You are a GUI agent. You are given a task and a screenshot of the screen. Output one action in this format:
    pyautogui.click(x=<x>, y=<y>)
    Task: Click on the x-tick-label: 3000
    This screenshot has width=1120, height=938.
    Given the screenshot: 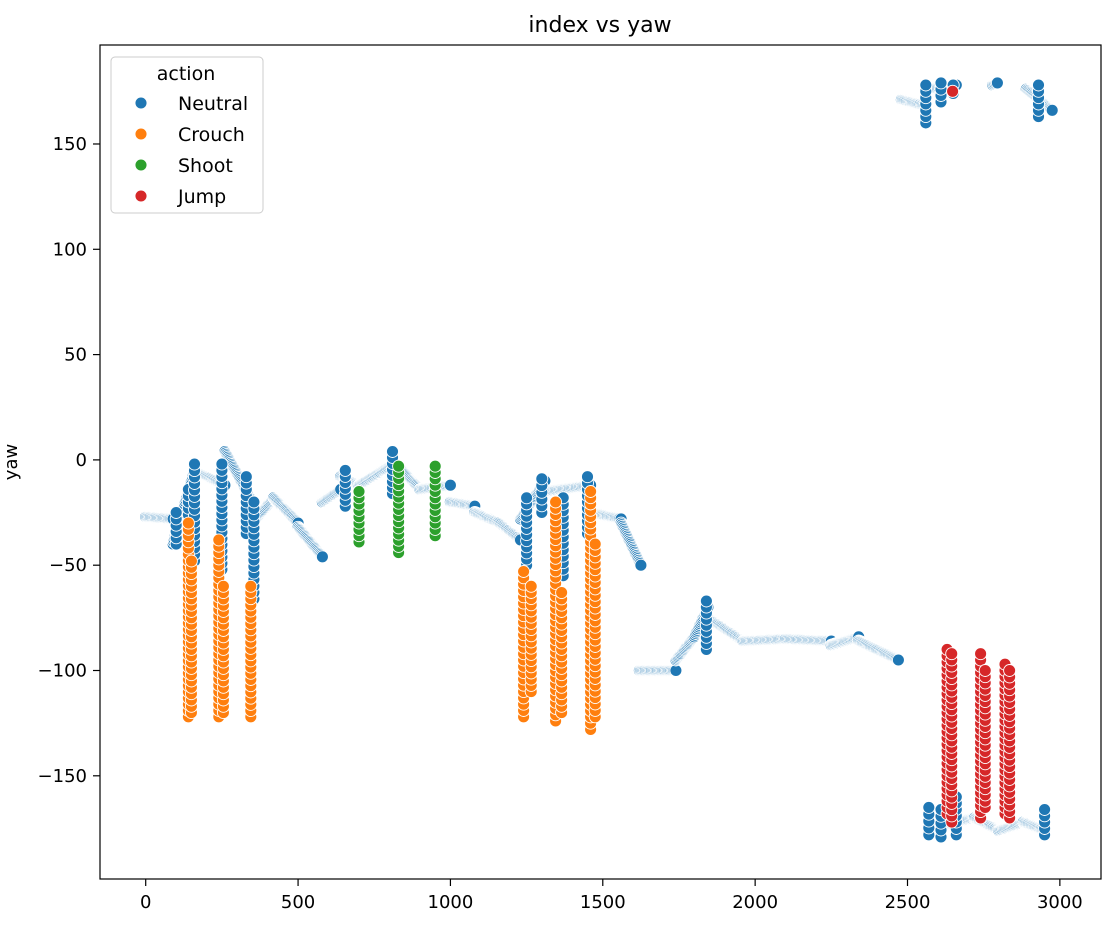 What is the action you would take?
    pyautogui.click(x=1060, y=902)
    